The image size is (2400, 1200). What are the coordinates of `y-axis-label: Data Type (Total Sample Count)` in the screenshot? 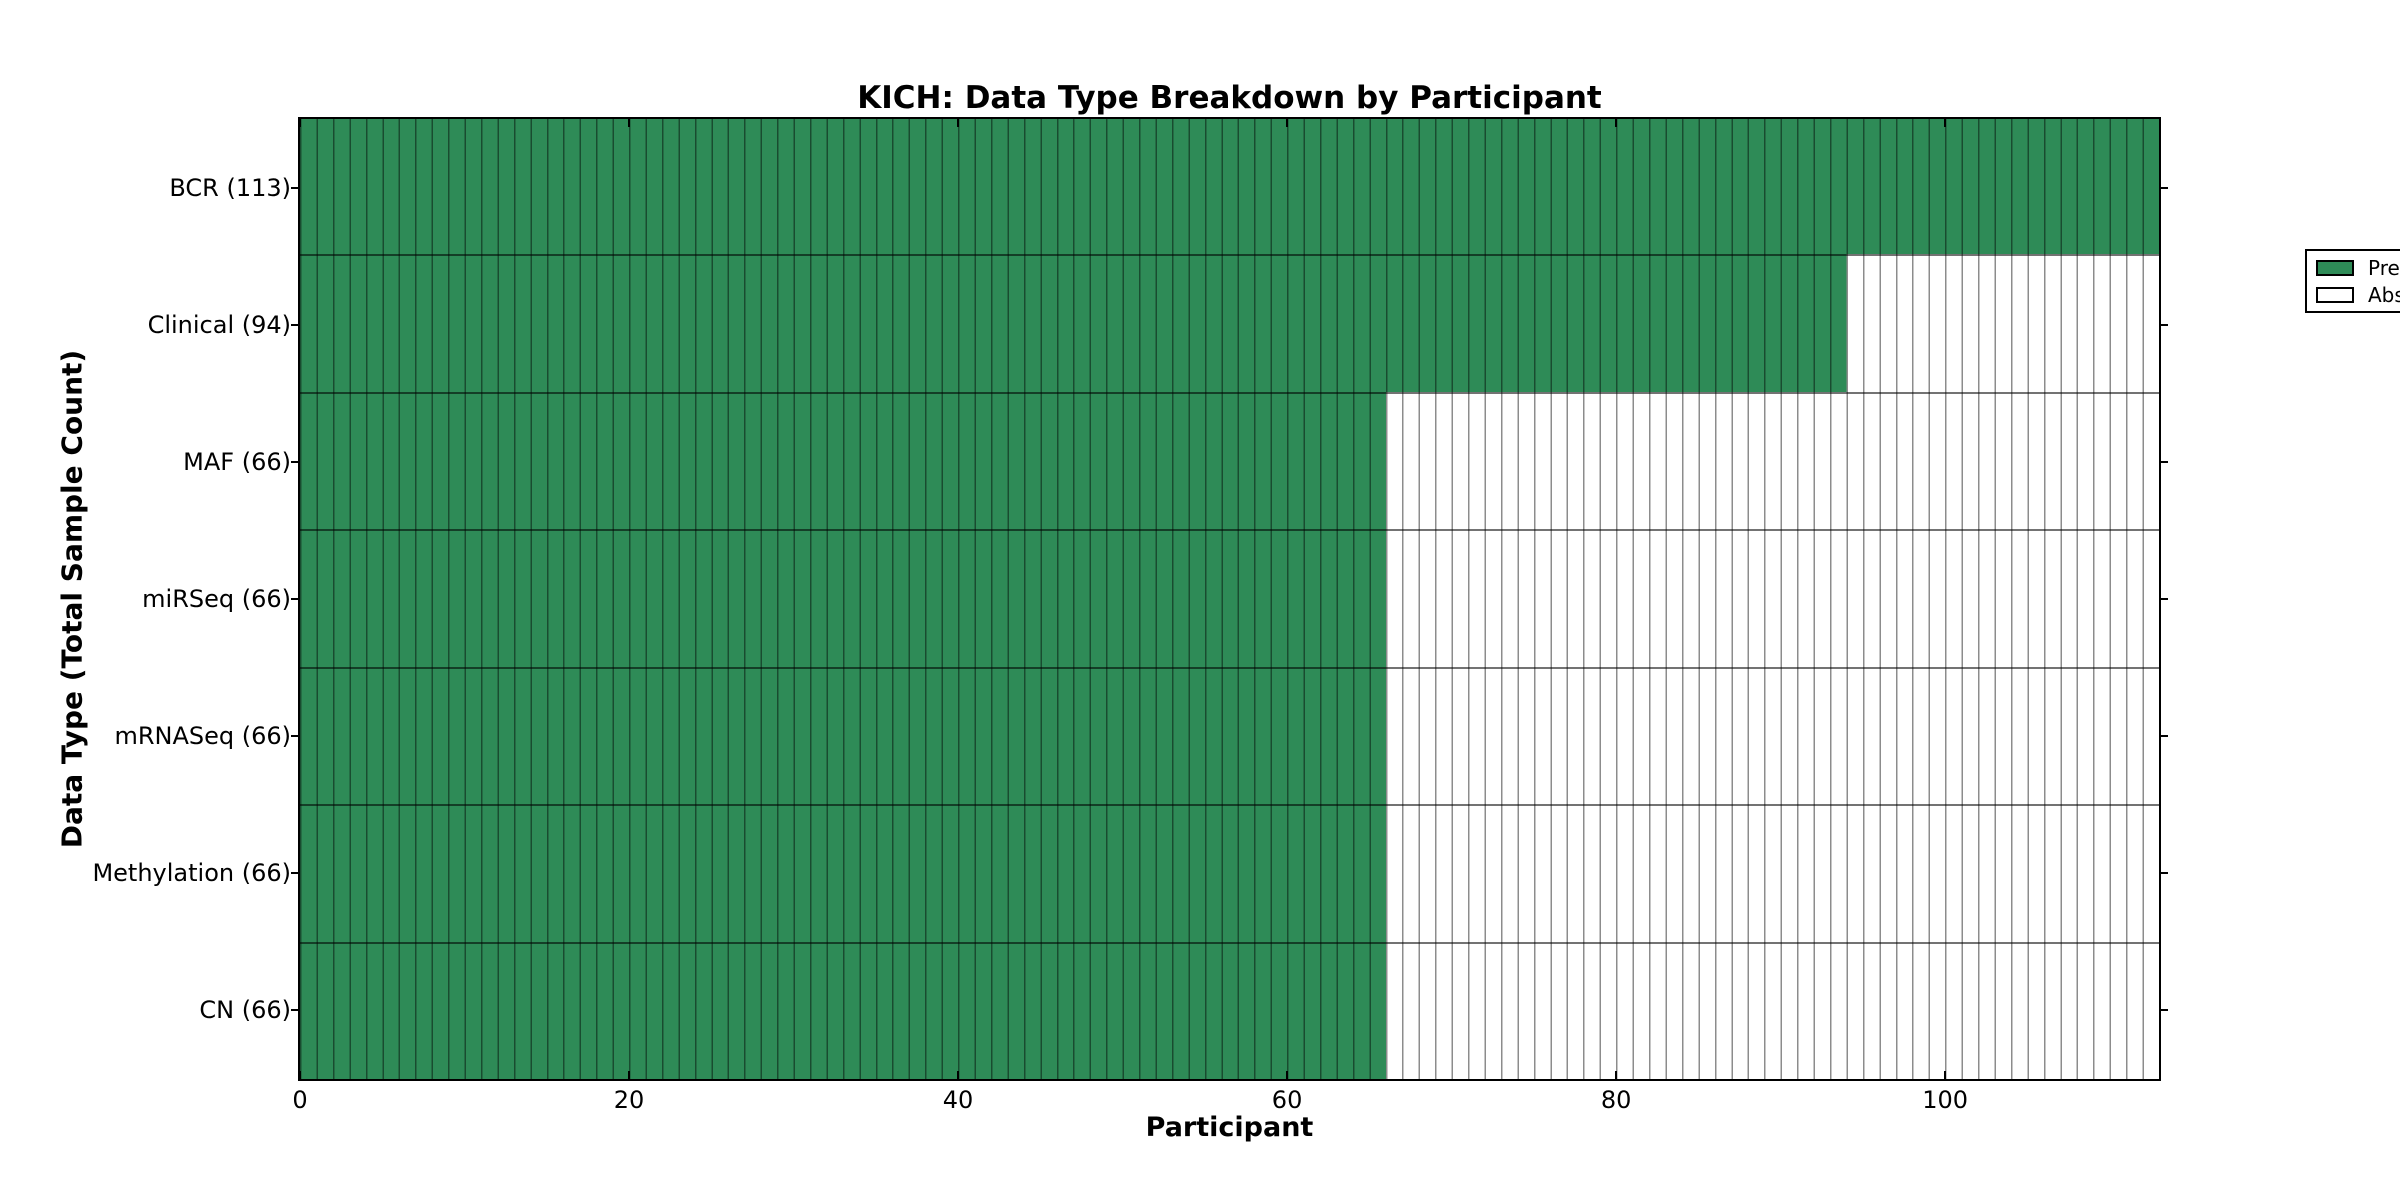 It's located at (72, 599).